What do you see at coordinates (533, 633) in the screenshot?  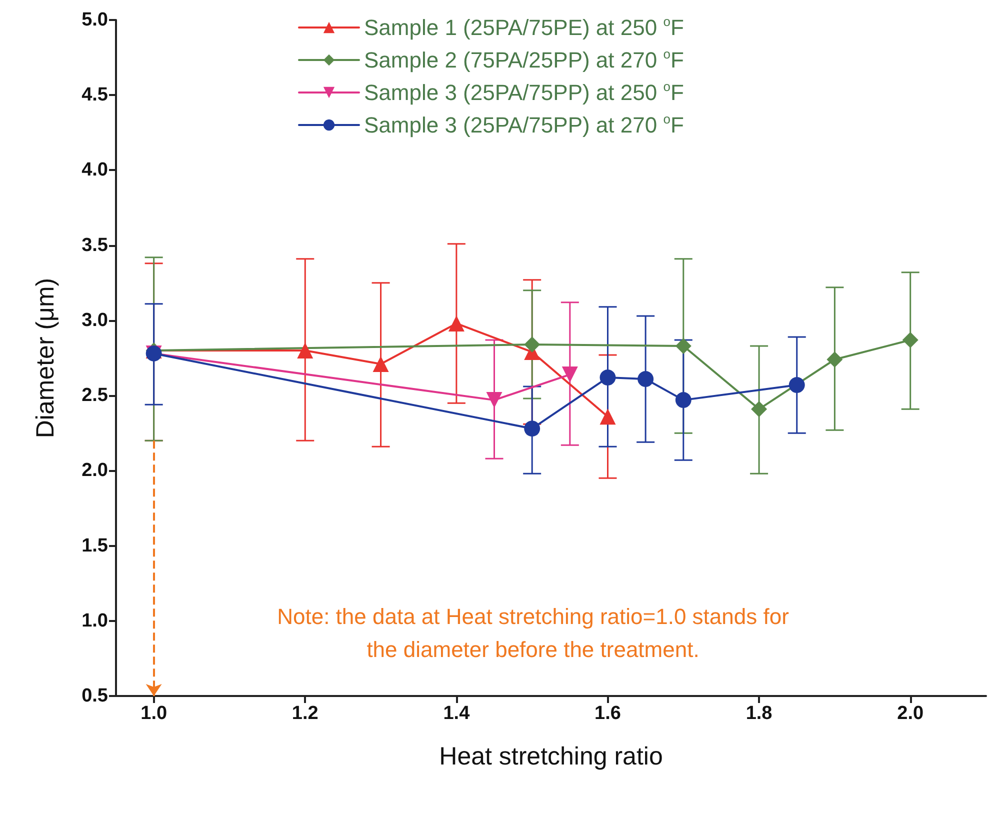 I see `annotation: Note: the data at Heat stretching ratio=1.0 stands for the diameter before the treatment.` at bounding box center [533, 633].